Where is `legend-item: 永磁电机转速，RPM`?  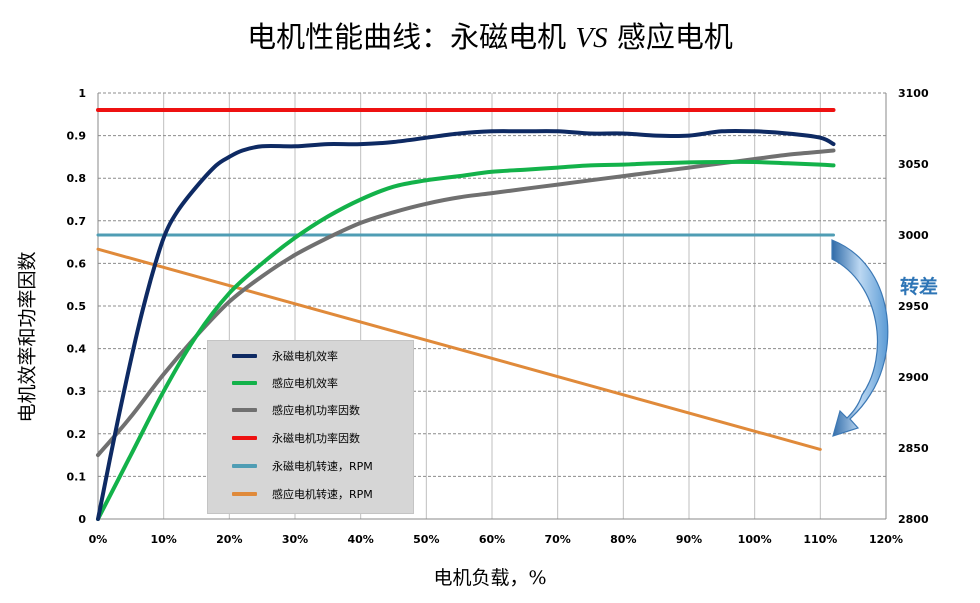 legend-item: 永磁电机转速，RPM is located at coordinates (310, 466).